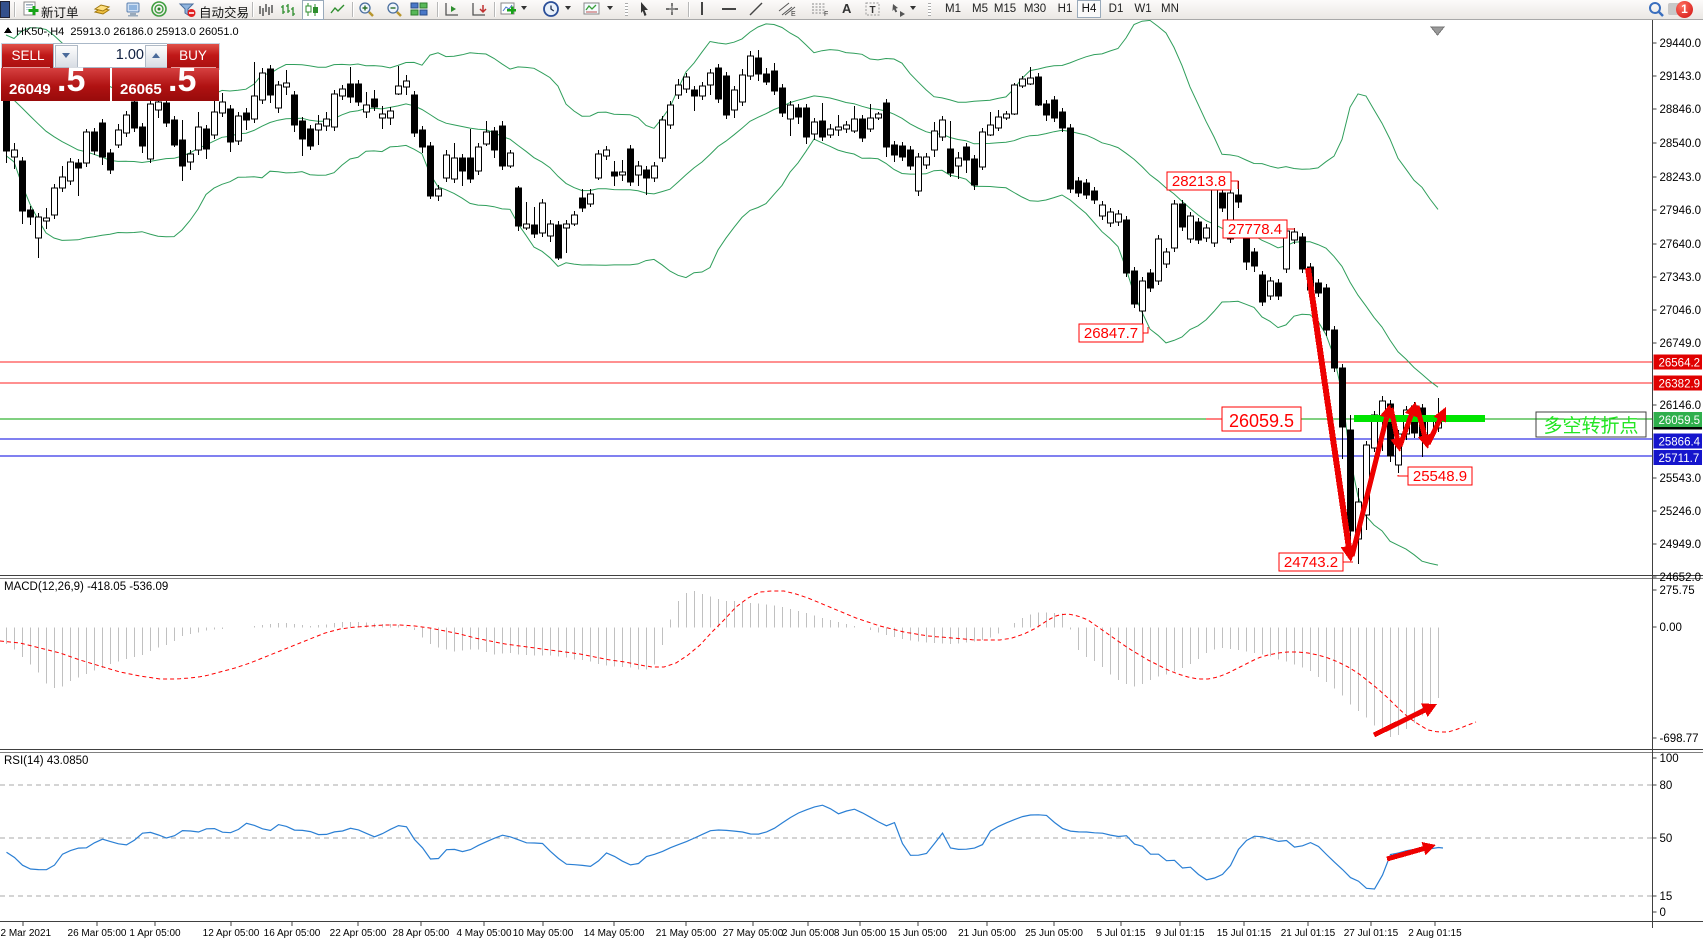 This screenshot has height=942, width=1703. I want to click on svg-text: 10 May 05:00, so click(543, 933).